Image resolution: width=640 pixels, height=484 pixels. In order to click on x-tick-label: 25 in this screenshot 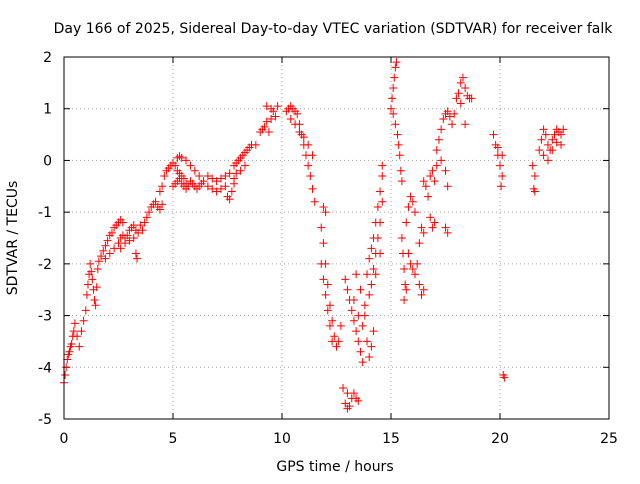, I will do `click(609, 439)`.